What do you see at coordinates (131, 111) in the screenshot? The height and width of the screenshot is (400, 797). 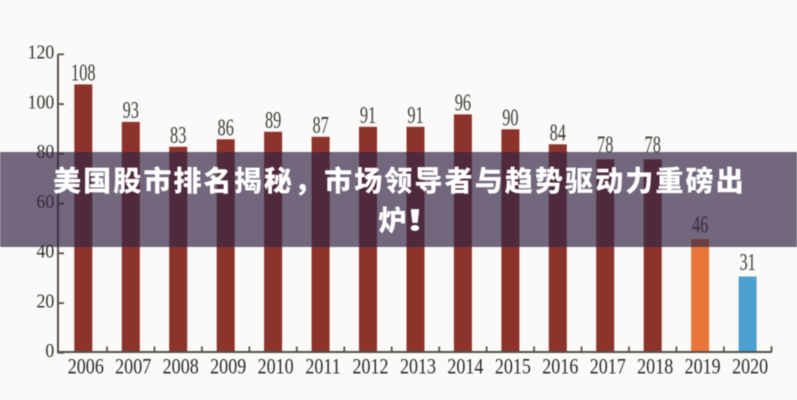 I see `svg-text: 93` at bounding box center [131, 111].